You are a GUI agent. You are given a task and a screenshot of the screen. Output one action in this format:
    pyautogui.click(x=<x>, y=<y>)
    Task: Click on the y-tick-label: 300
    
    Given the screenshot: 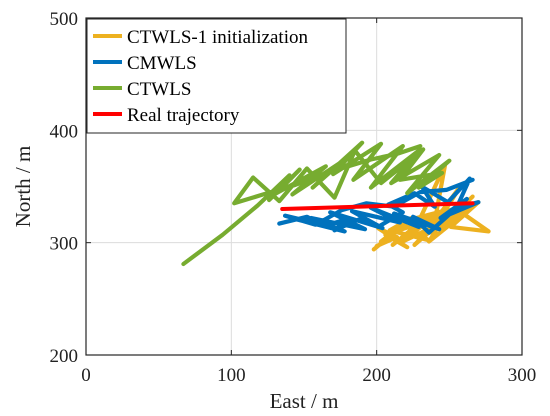 What is the action you would take?
    pyautogui.click(x=64, y=244)
    